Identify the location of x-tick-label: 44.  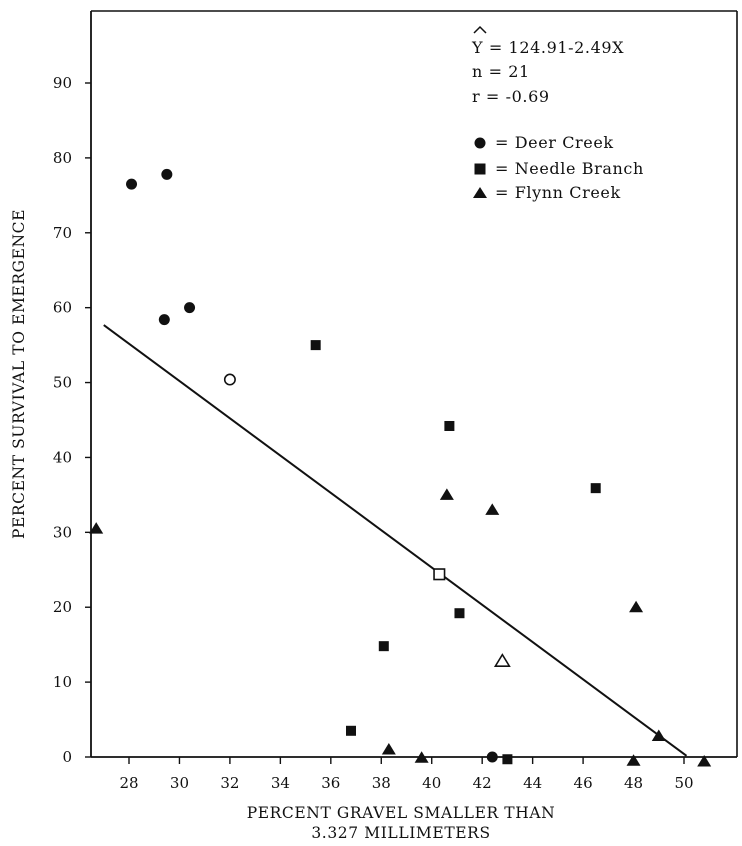
(532, 783).